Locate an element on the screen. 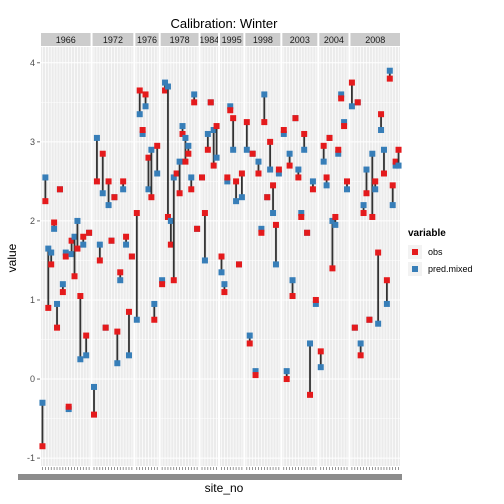 Image resolution: width=504 pixels, height=504 pixels. legend-label-pred-mixed: pred.mixed is located at coordinates (450, 268).